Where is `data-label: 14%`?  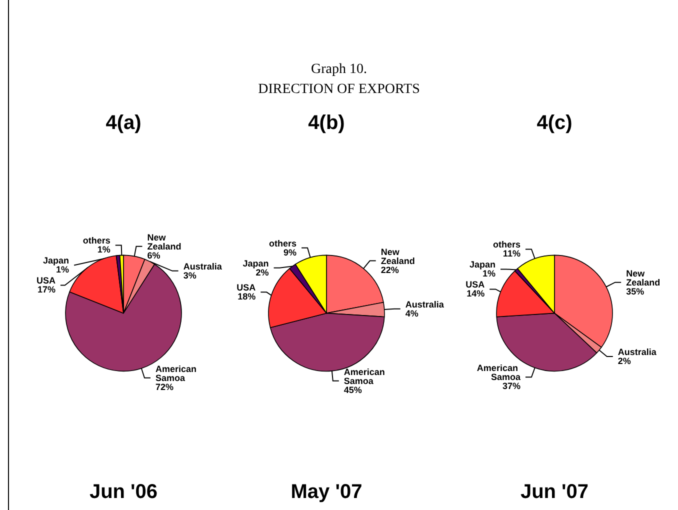 data-label: 14% is located at coordinates (475, 293).